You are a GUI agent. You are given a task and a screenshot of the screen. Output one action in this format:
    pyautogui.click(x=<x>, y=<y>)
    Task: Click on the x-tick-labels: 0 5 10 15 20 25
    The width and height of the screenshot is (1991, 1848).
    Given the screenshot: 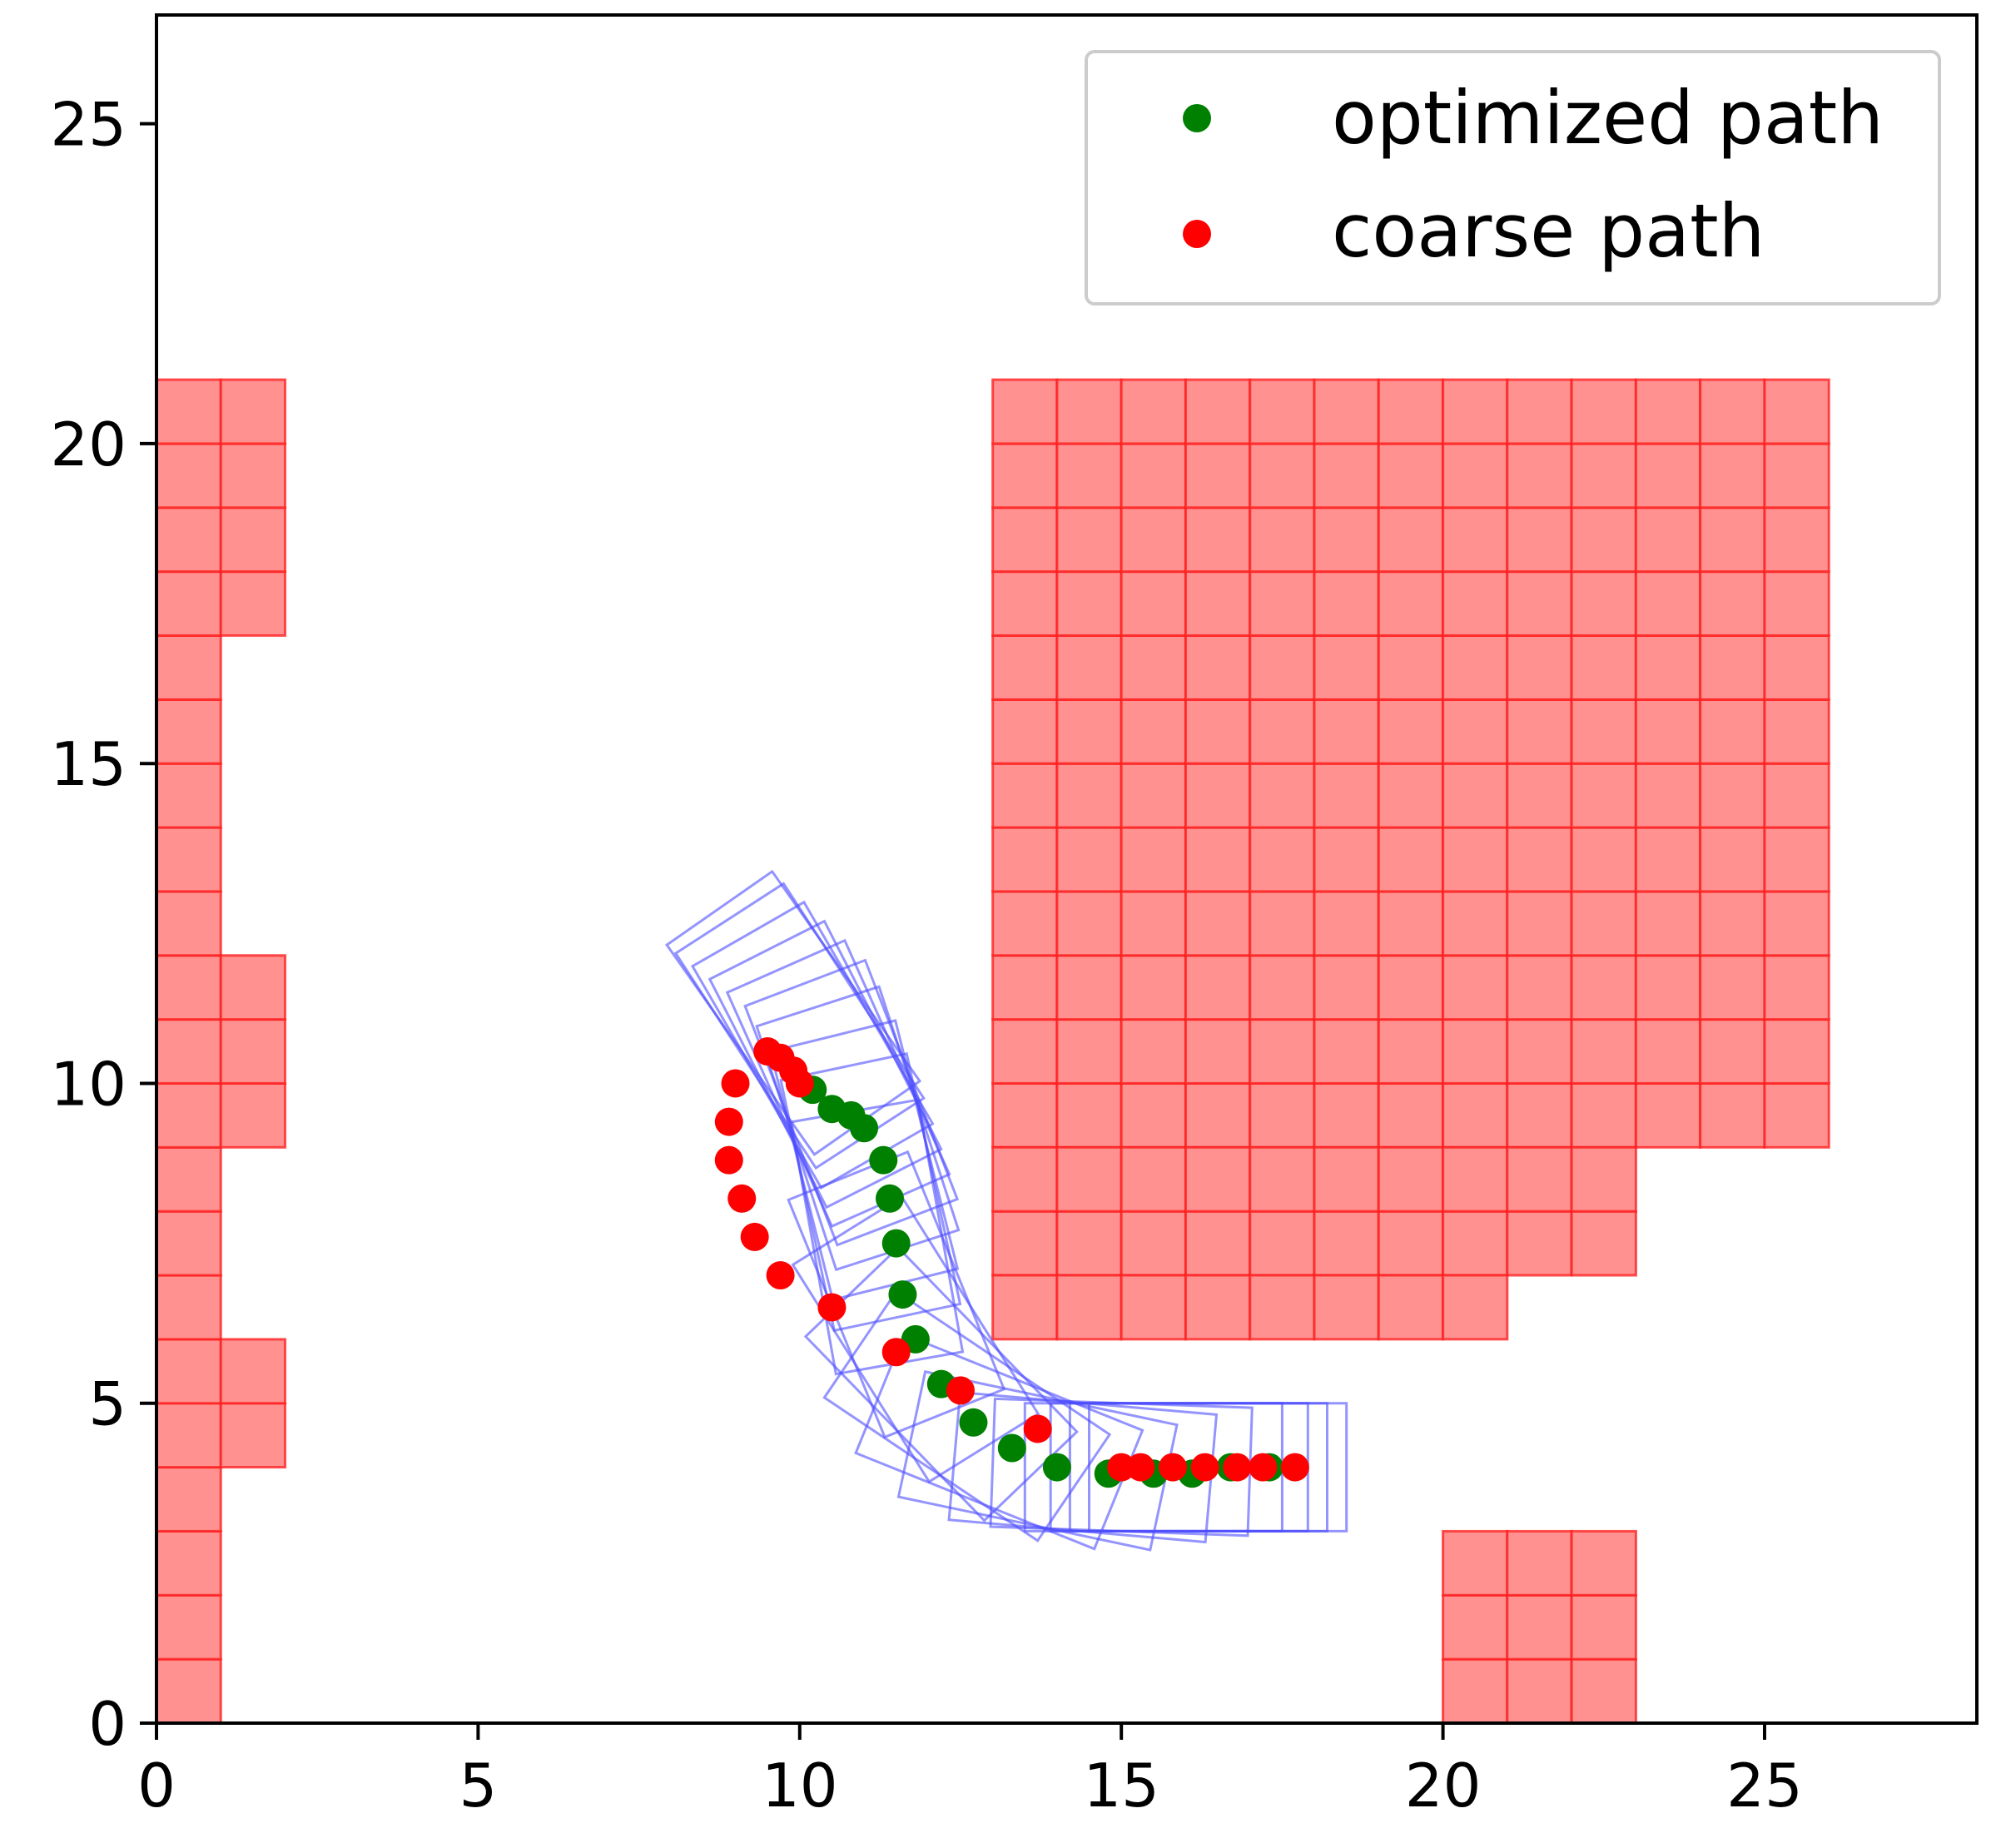 What is the action you would take?
    pyautogui.click(x=970, y=1786)
    